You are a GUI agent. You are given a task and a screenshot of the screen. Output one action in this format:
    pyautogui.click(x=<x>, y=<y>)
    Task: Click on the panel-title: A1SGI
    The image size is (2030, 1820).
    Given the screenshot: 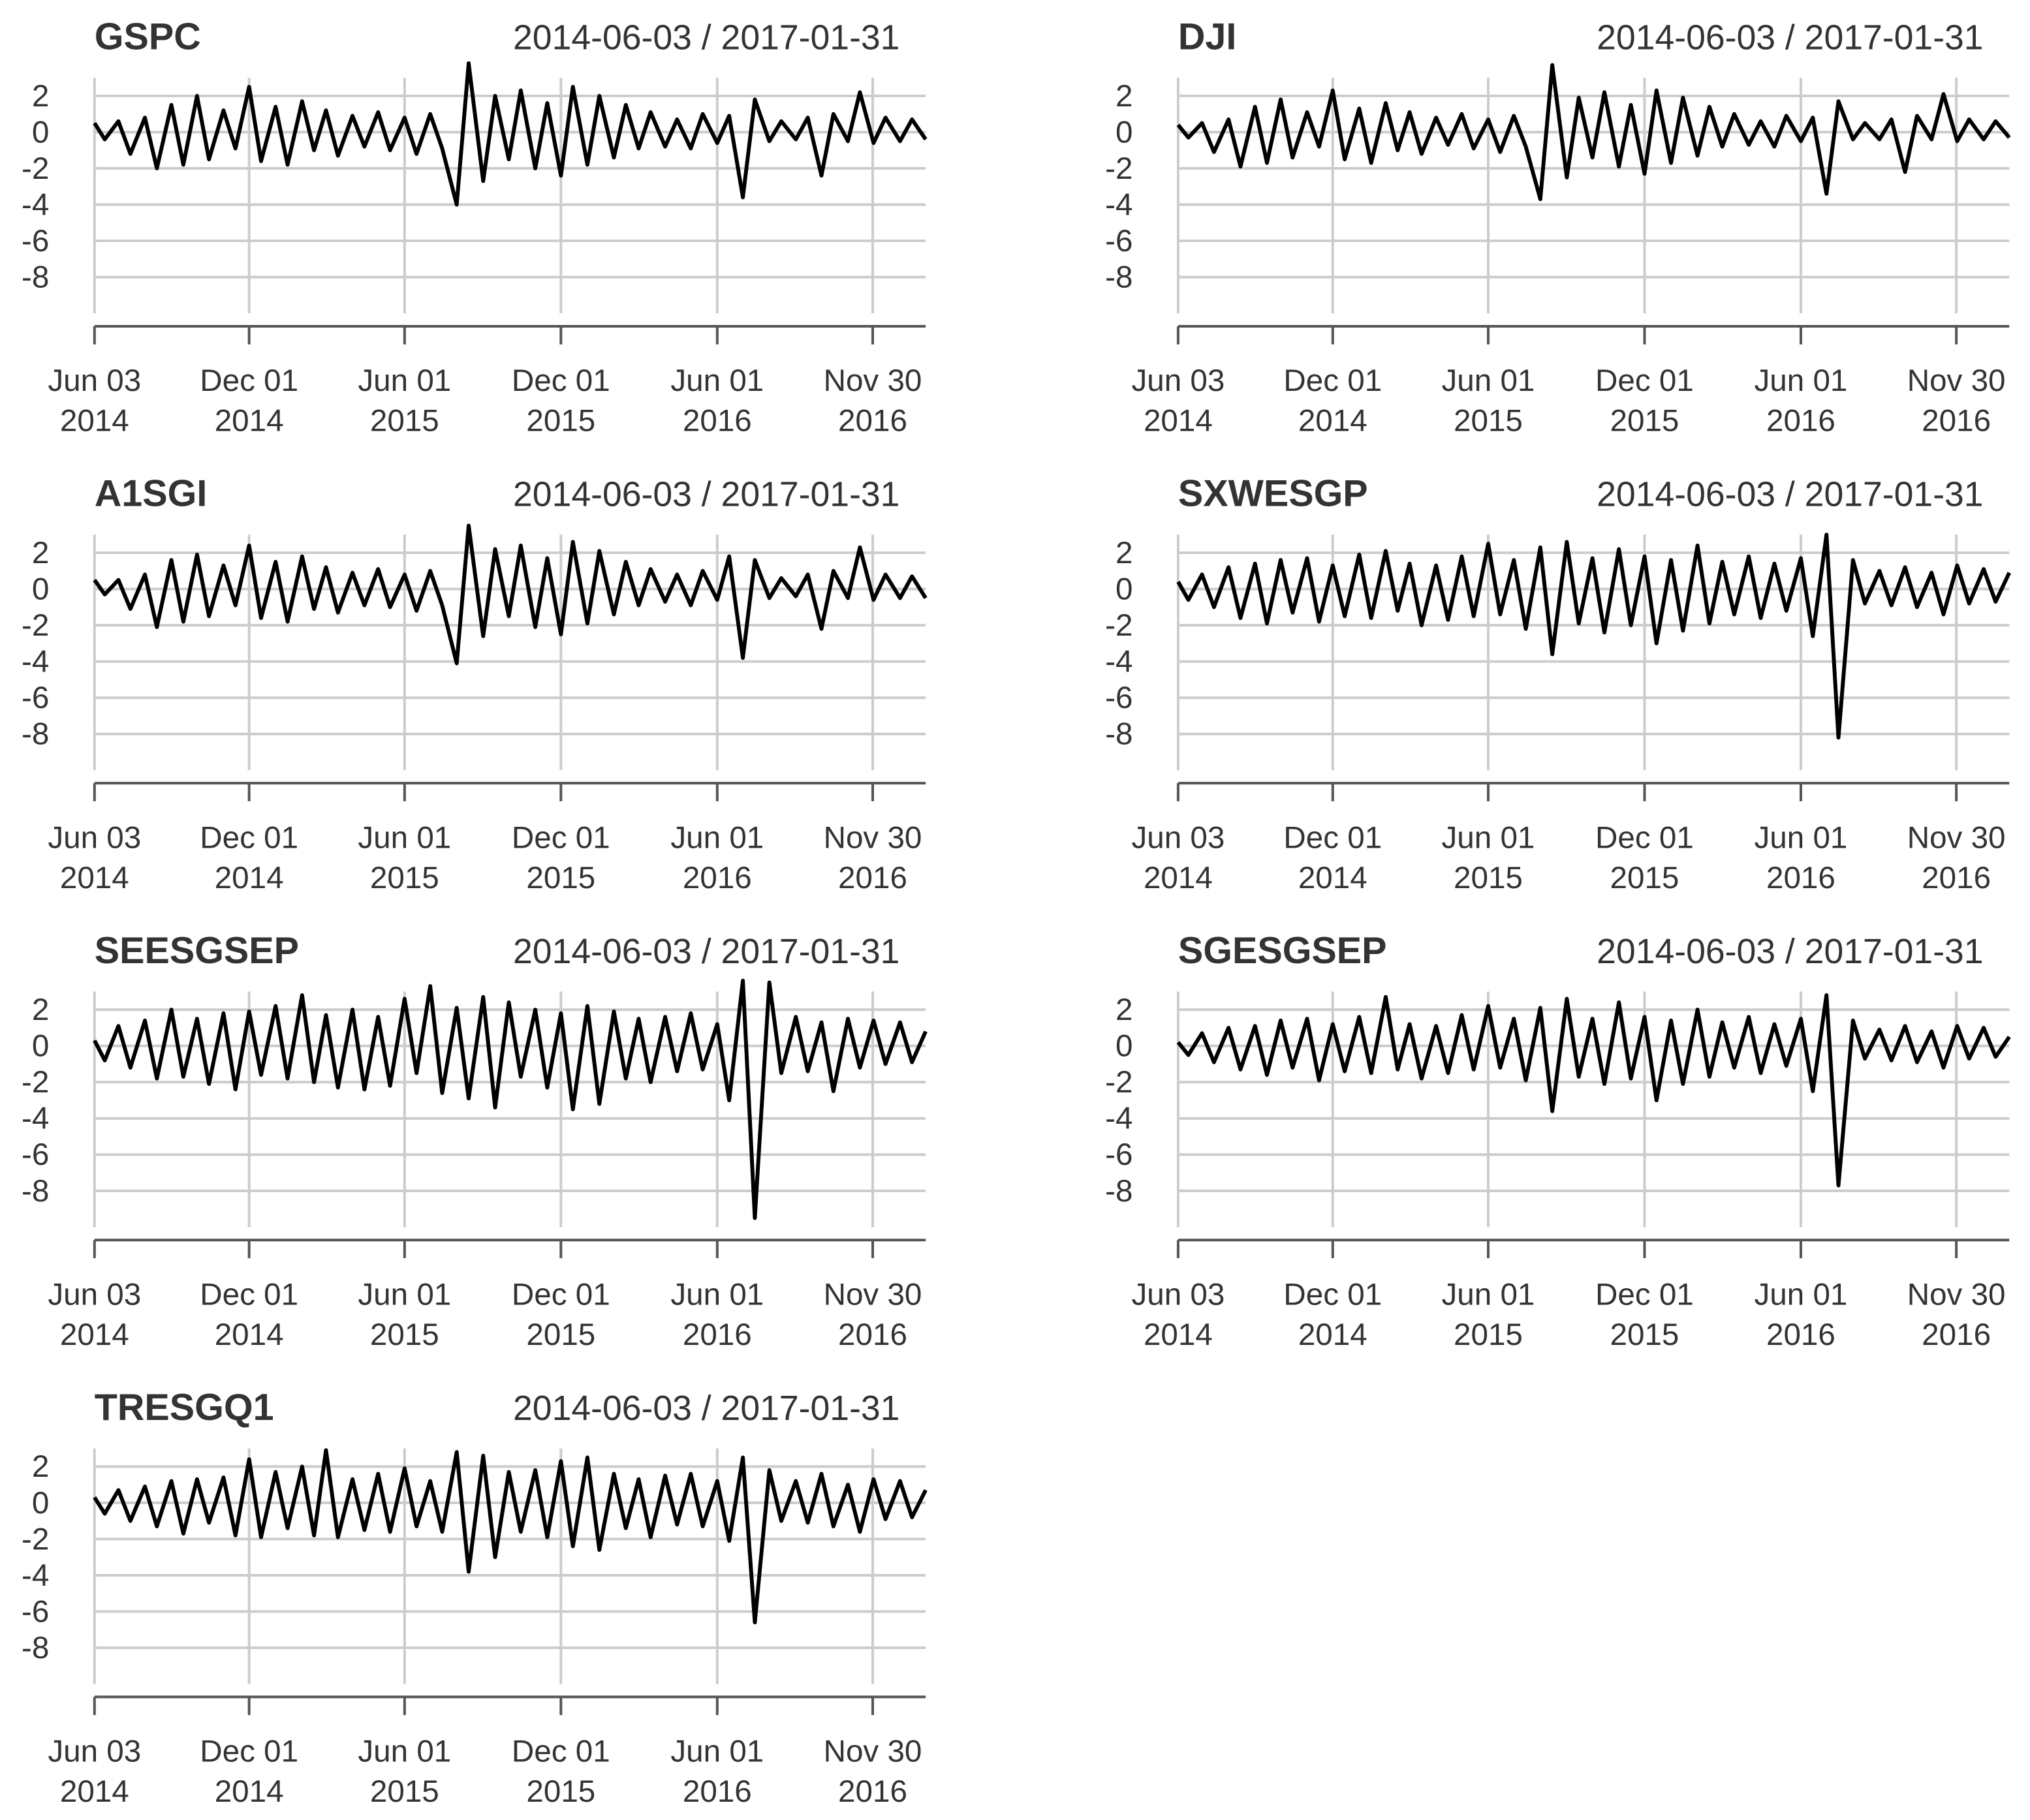 What is the action you would take?
    pyautogui.click(x=151, y=494)
    